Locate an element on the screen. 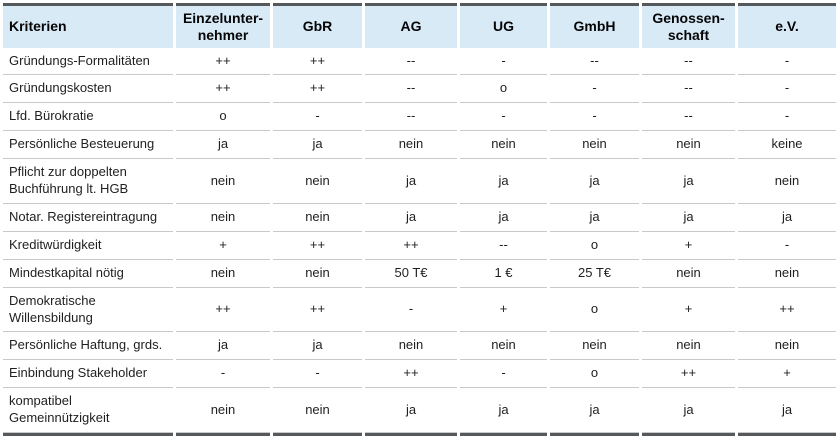  table-row: Gründungs-Formalitäten ++ ++ -- - -- -- - is located at coordinates (419, 62).